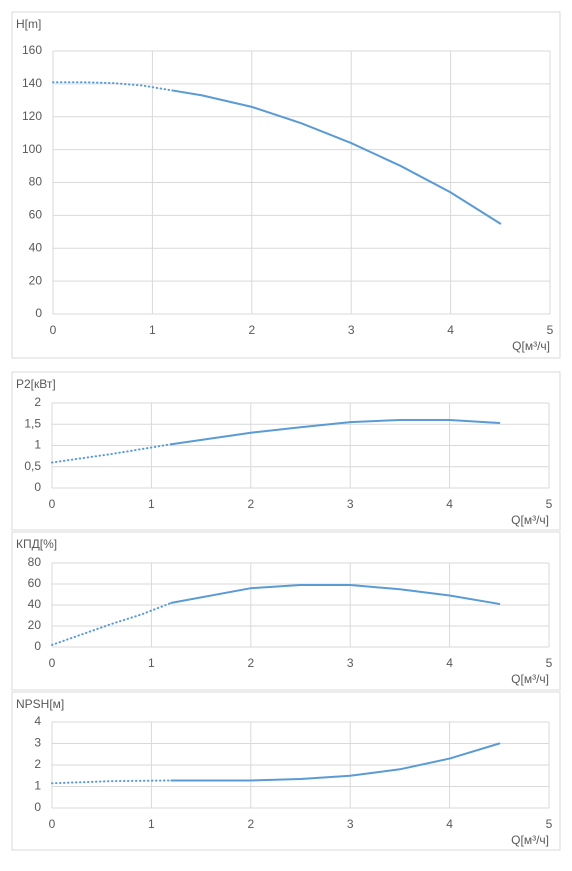  Describe the element at coordinates (36, 544) in the screenshot. I see `y-axis-title: КПД[%]` at that location.